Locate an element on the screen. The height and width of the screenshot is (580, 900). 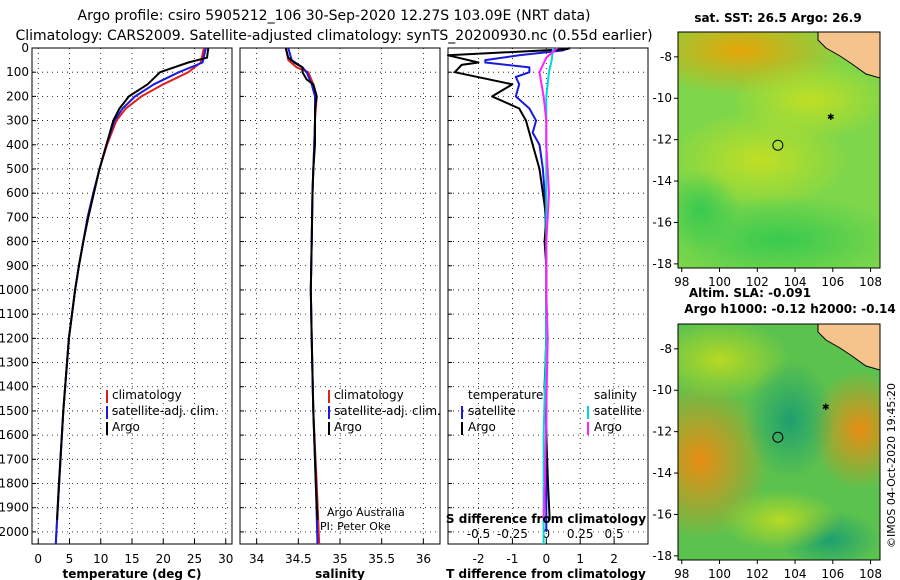
sst-map-frame is located at coordinates (779, 150).